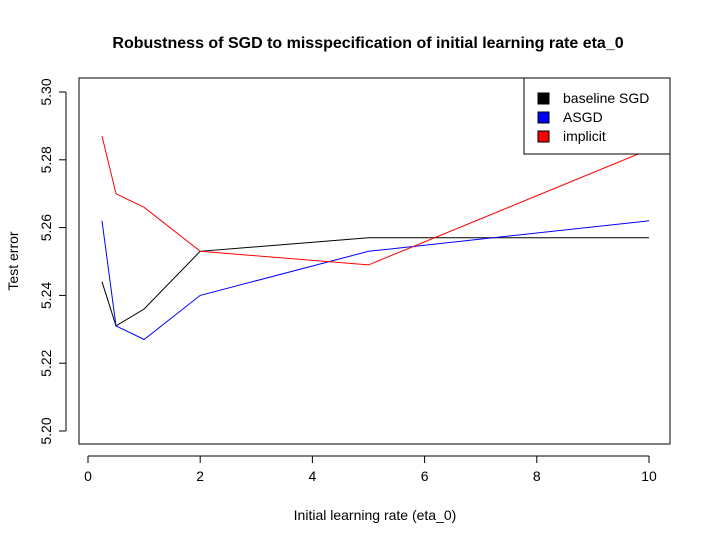 The width and height of the screenshot is (711, 543). What do you see at coordinates (46, 91) in the screenshot?
I see `y-tick-label: 5.30` at bounding box center [46, 91].